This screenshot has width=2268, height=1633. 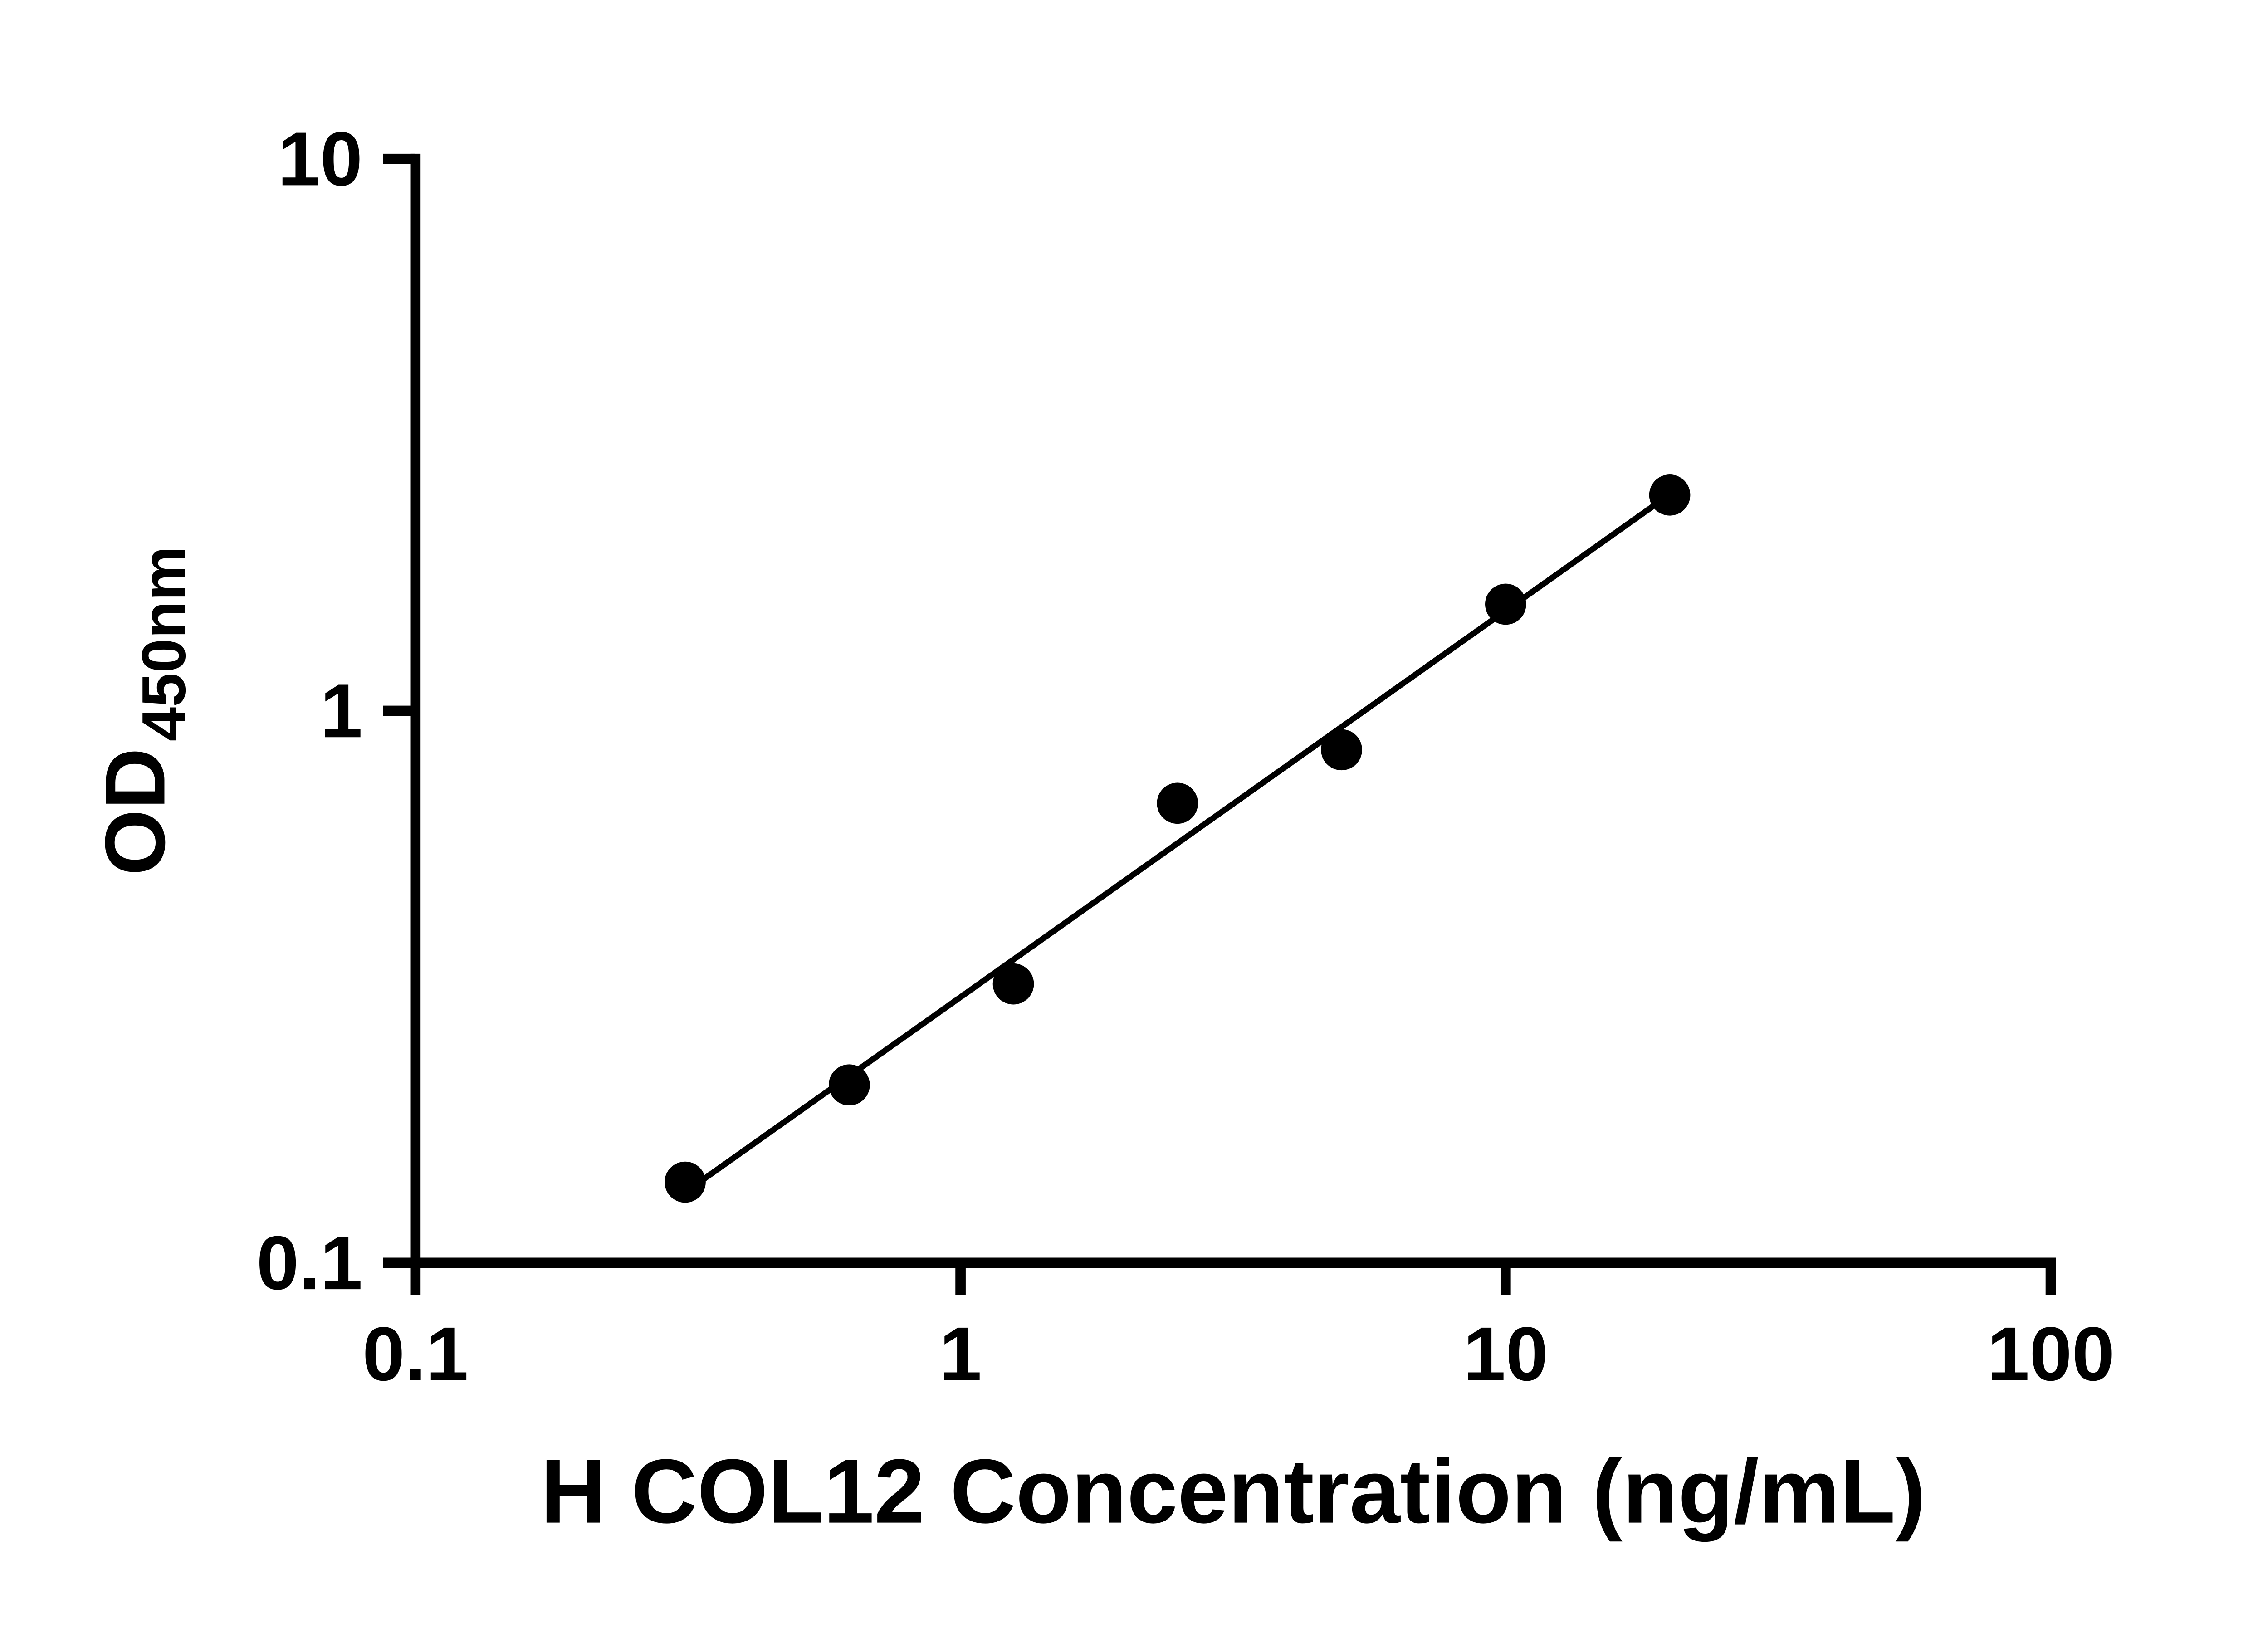 What do you see at coordinates (134, 812) in the screenshot?
I see `y-axis-title-main: OD` at bounding box center [134, 812].